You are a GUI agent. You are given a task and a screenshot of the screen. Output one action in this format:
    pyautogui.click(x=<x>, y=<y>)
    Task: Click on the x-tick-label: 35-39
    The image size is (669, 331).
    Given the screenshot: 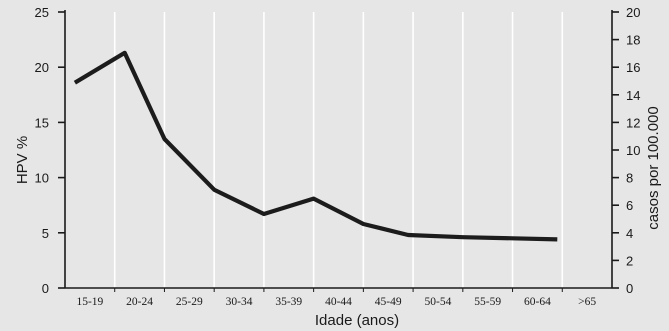 What is the action you would take?
    pyautogui.click(x=288, y=302)
    